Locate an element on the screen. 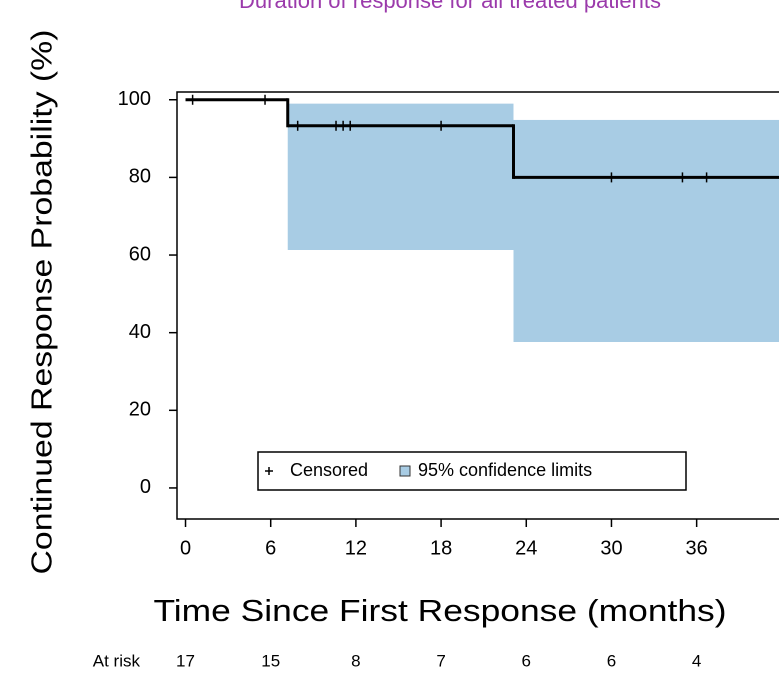 This screenshot has width=779, height=675. x-tick-label: 12 is located at coordinates (356, 548).